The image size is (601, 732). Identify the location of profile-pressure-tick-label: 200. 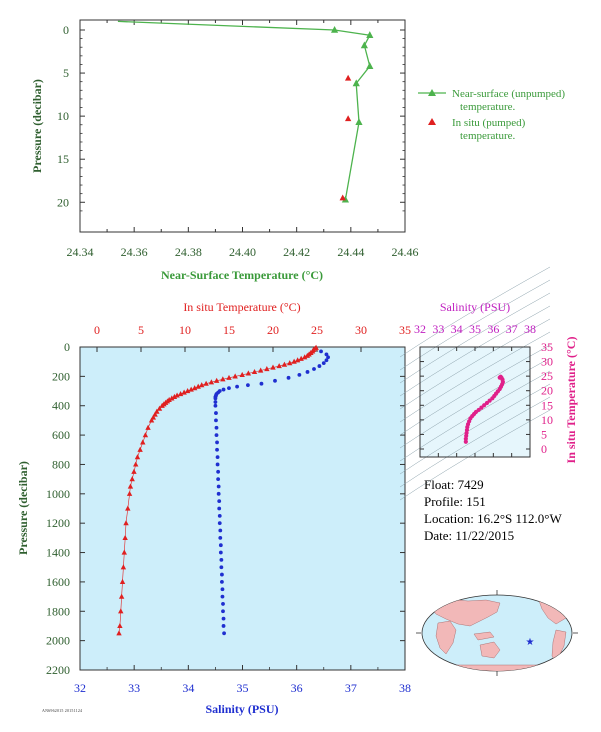
(61, 376).